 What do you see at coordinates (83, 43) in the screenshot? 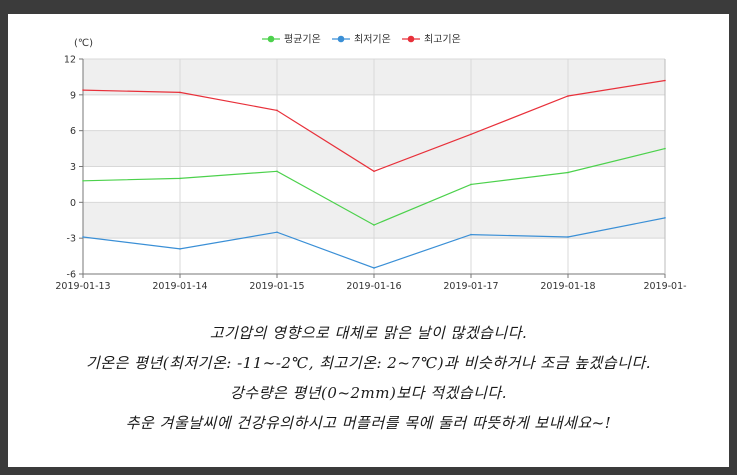
I see `y-unit-label: (℃)` at bounding box center [83, 43].